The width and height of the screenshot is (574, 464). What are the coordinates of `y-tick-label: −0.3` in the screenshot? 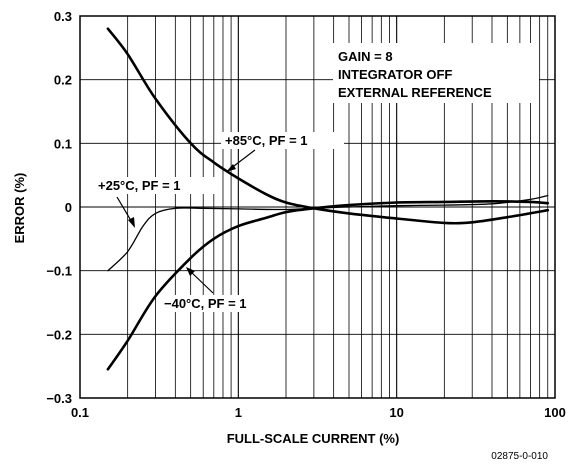 It's located at (59, 398).